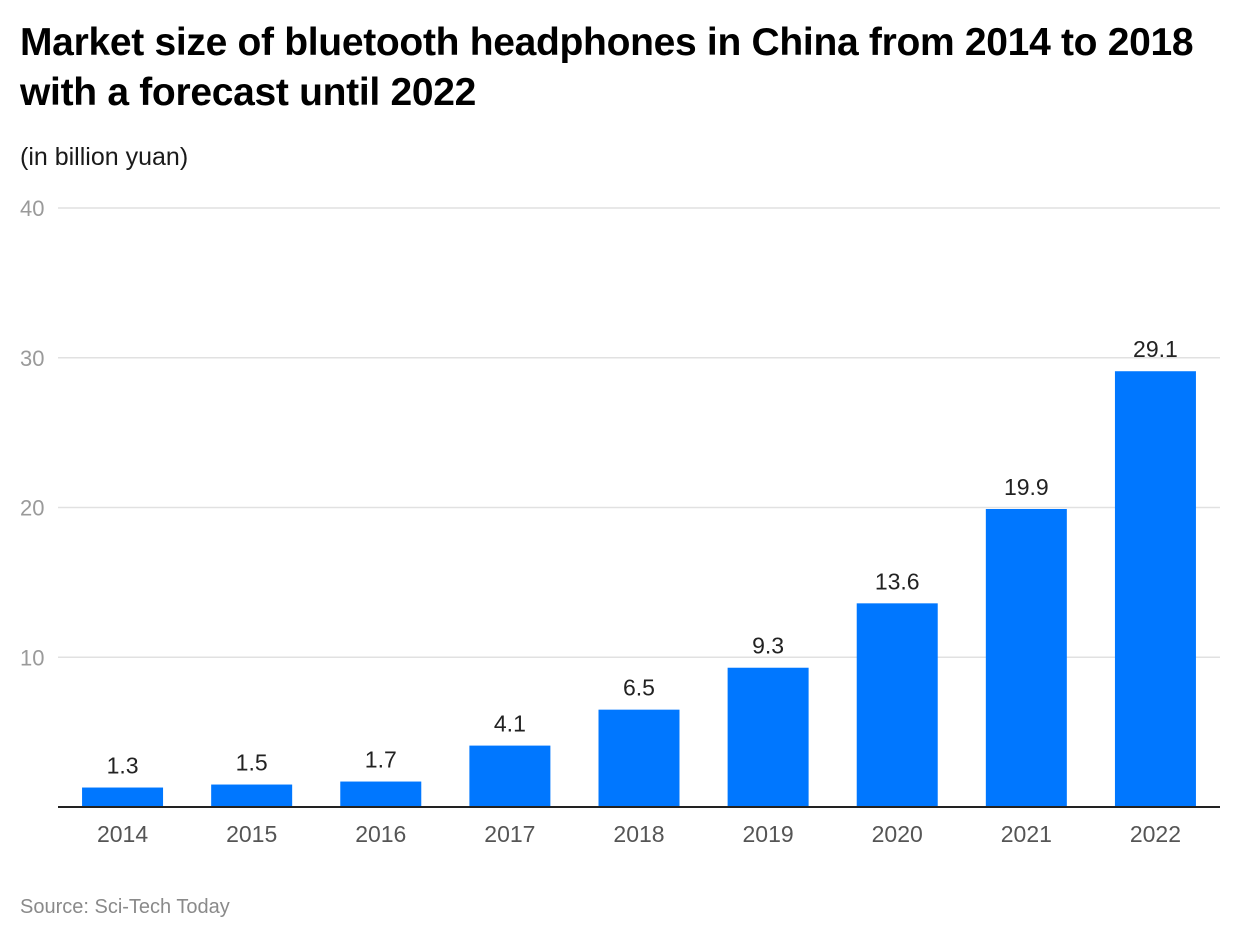 This screenshot has width=1240, height=940. What do you see at coordinates (510, 724) in the screenshot?
I see `data-label-2017: 4.1` at bounding box center [510, 724].